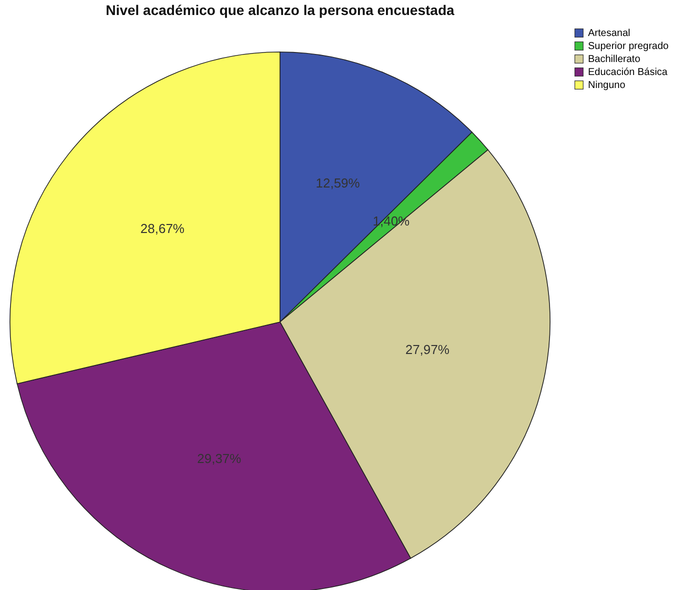 The width and height of the screenshot is (689, 590). I want to click on data-label: 28,67%, so click(162, 228).